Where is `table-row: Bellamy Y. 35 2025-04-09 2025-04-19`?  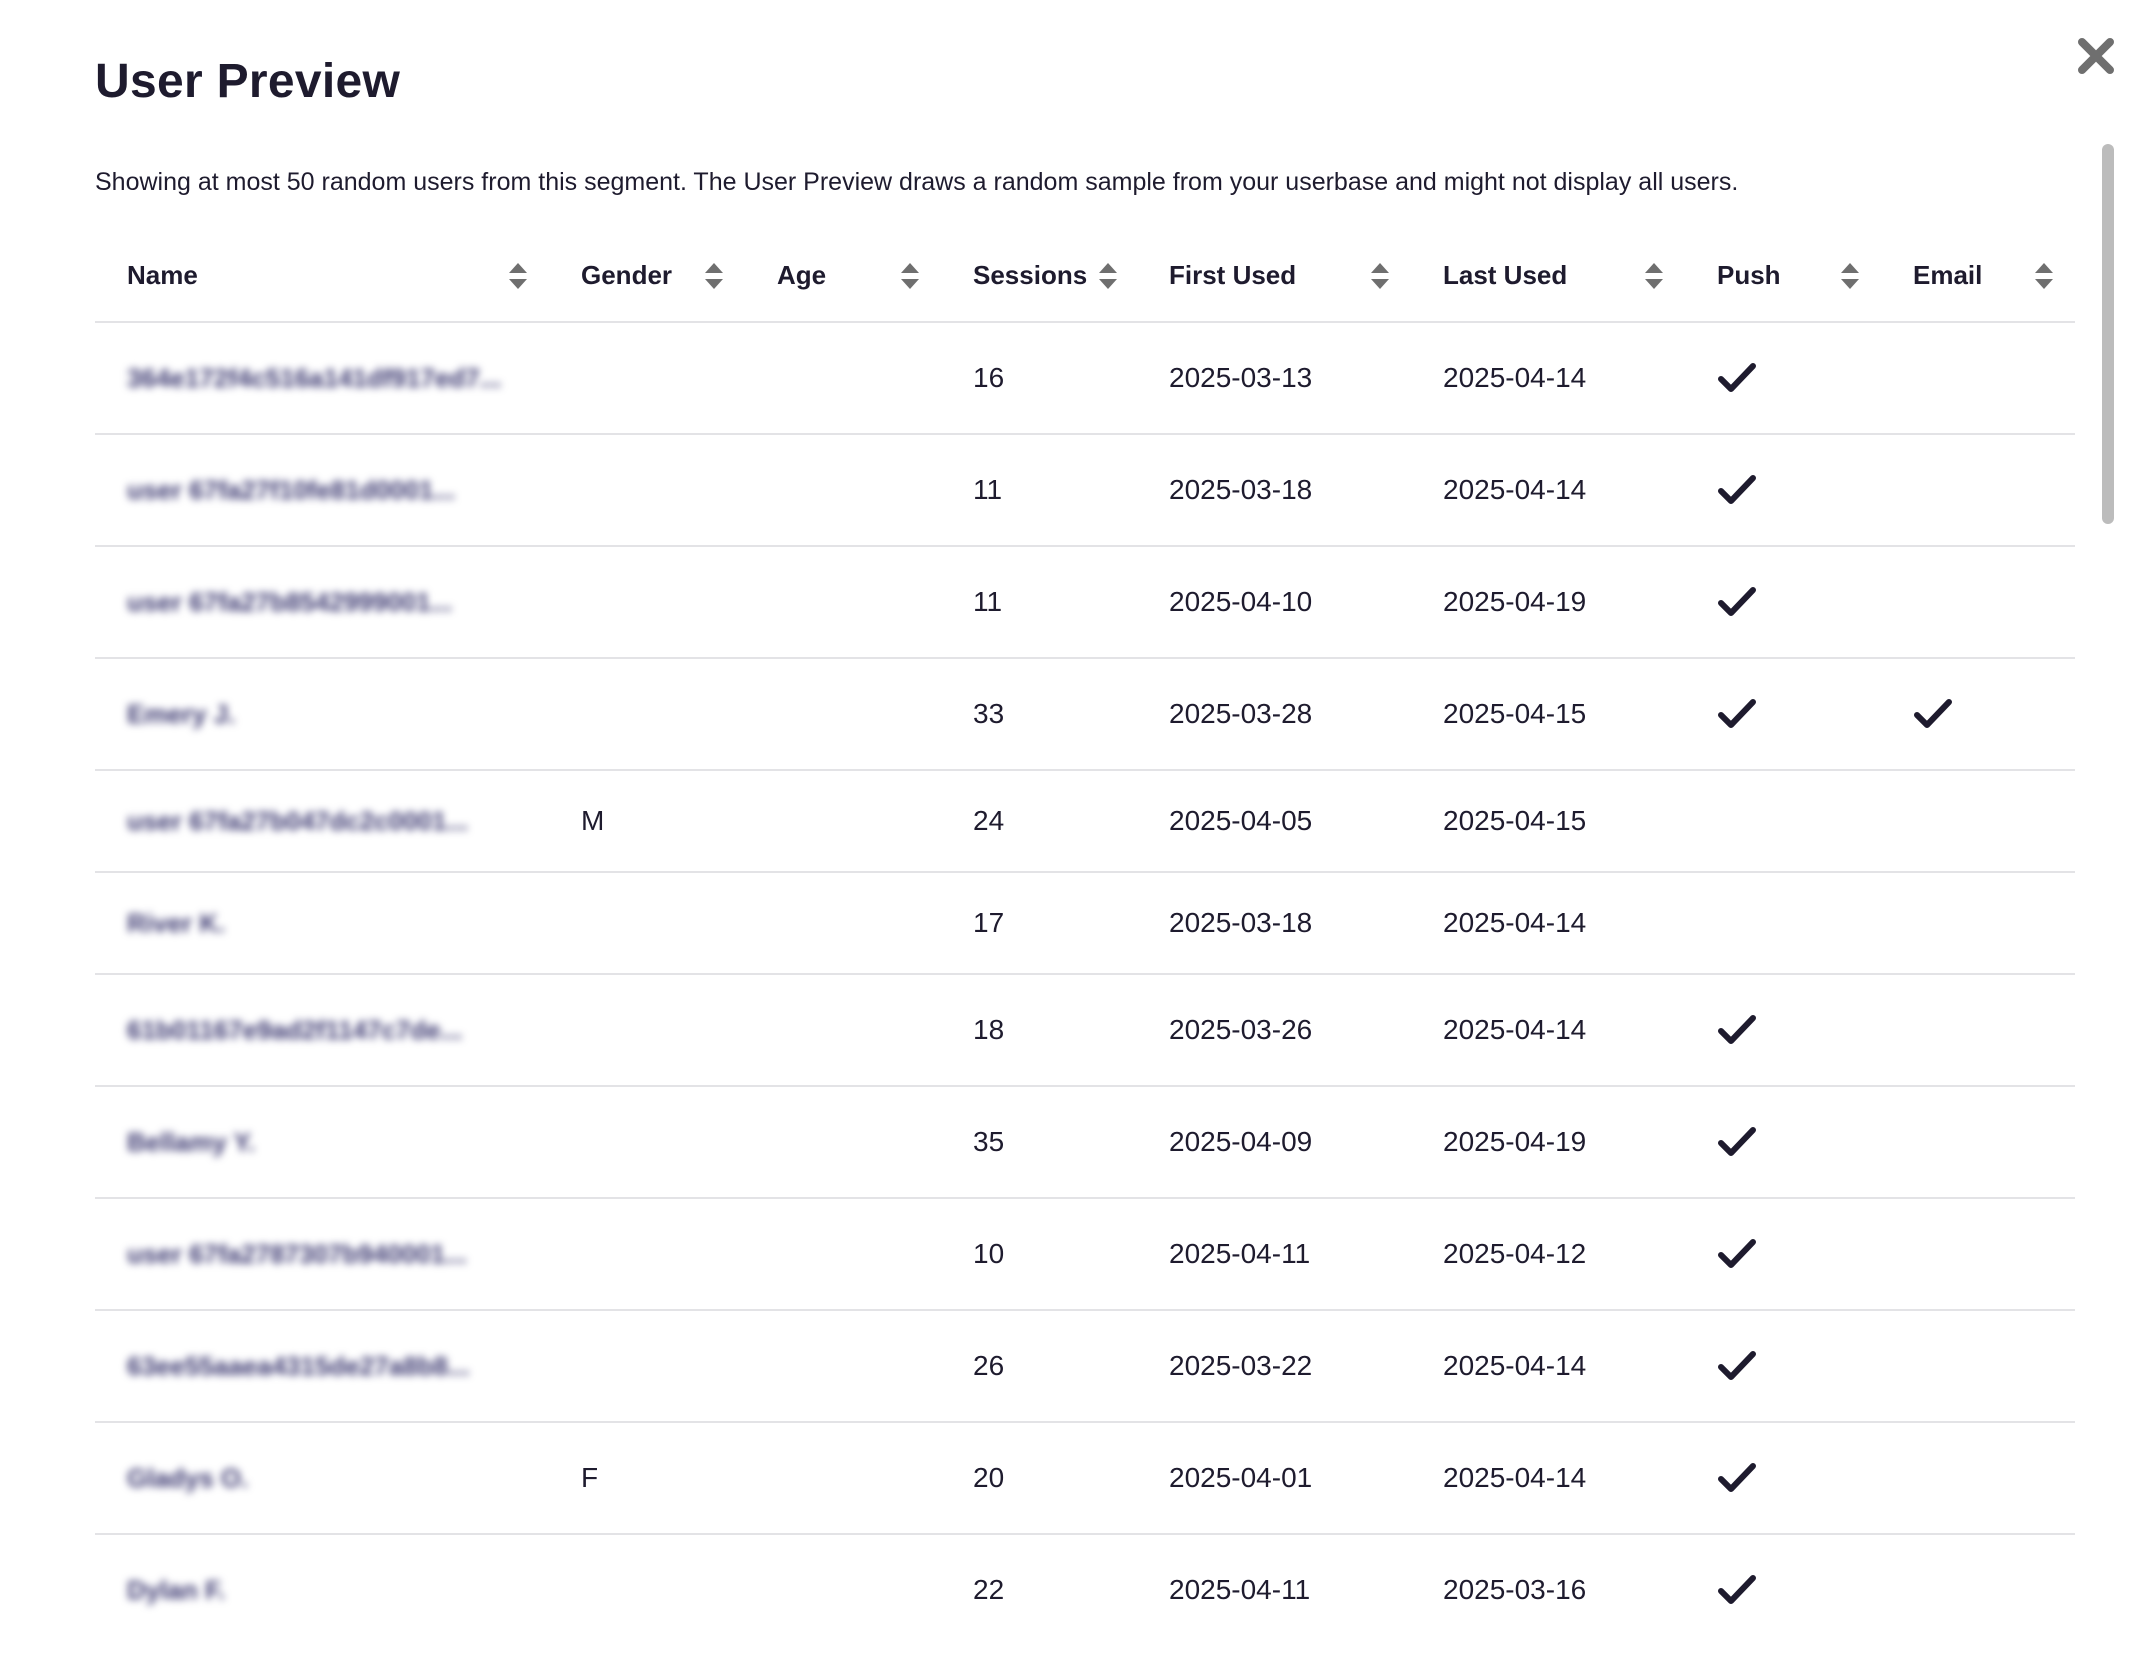
table-row: Bellamy Y. 35 2025-04-09 2025-04-19 is located at coordinates (1085, 1142).